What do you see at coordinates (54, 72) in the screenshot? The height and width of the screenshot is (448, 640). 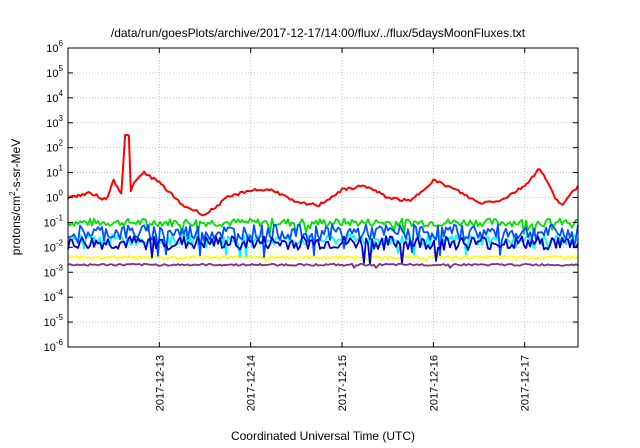 I see `y-tick-label: 10⁵` at bounding box center [54, 72].